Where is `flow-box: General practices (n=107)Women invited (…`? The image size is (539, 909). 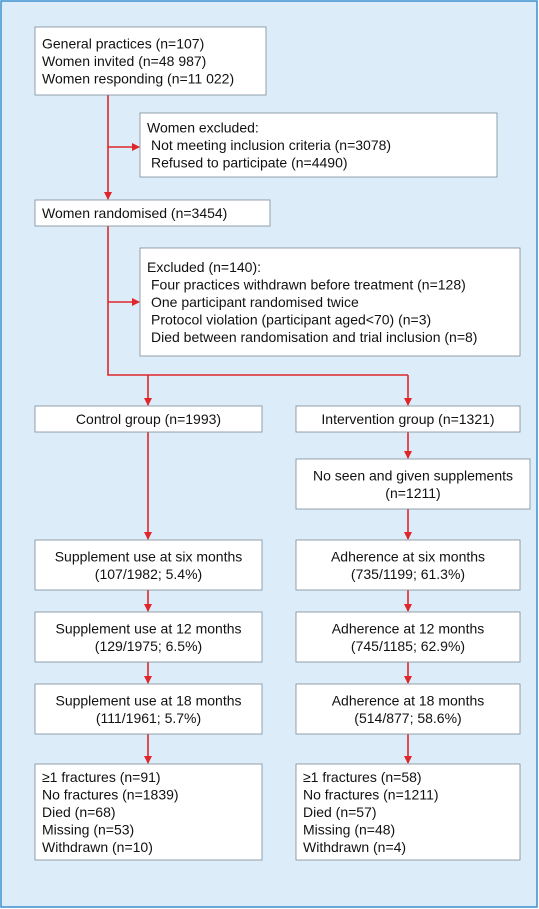
flow-box: General practices (n=107)Women invited (… is located at coordinates (150, 61).